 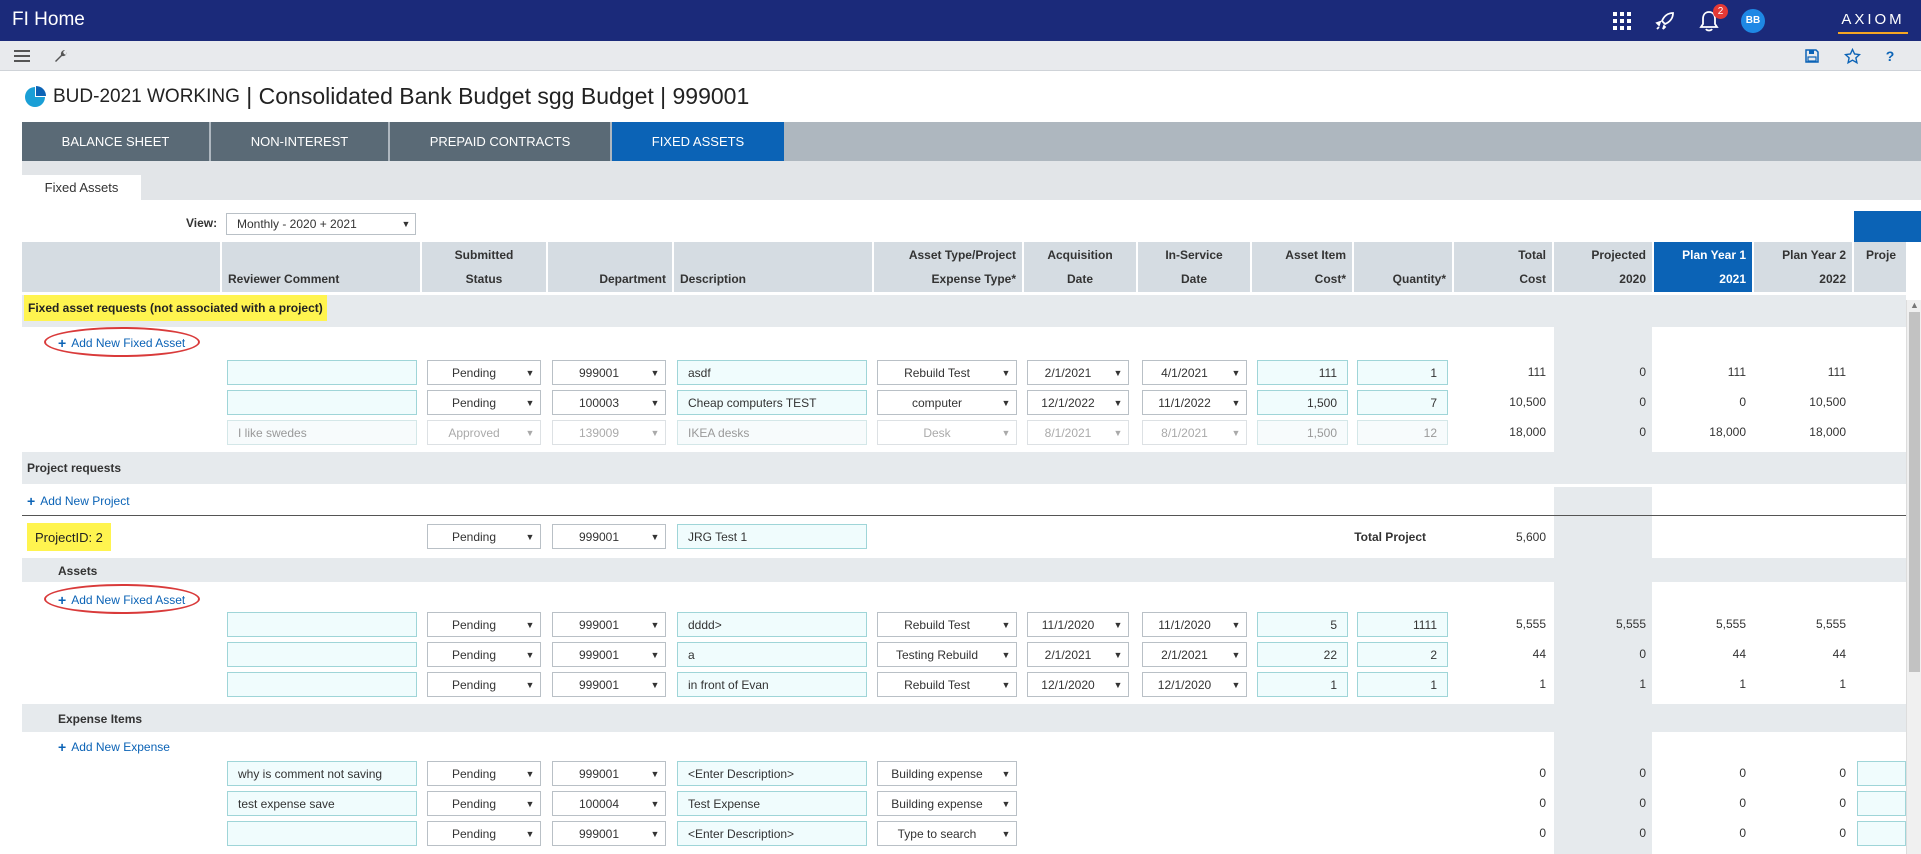 I want to click on in-service-date-select: 12/1/2020 ▼, so click(x=1194, y=684).